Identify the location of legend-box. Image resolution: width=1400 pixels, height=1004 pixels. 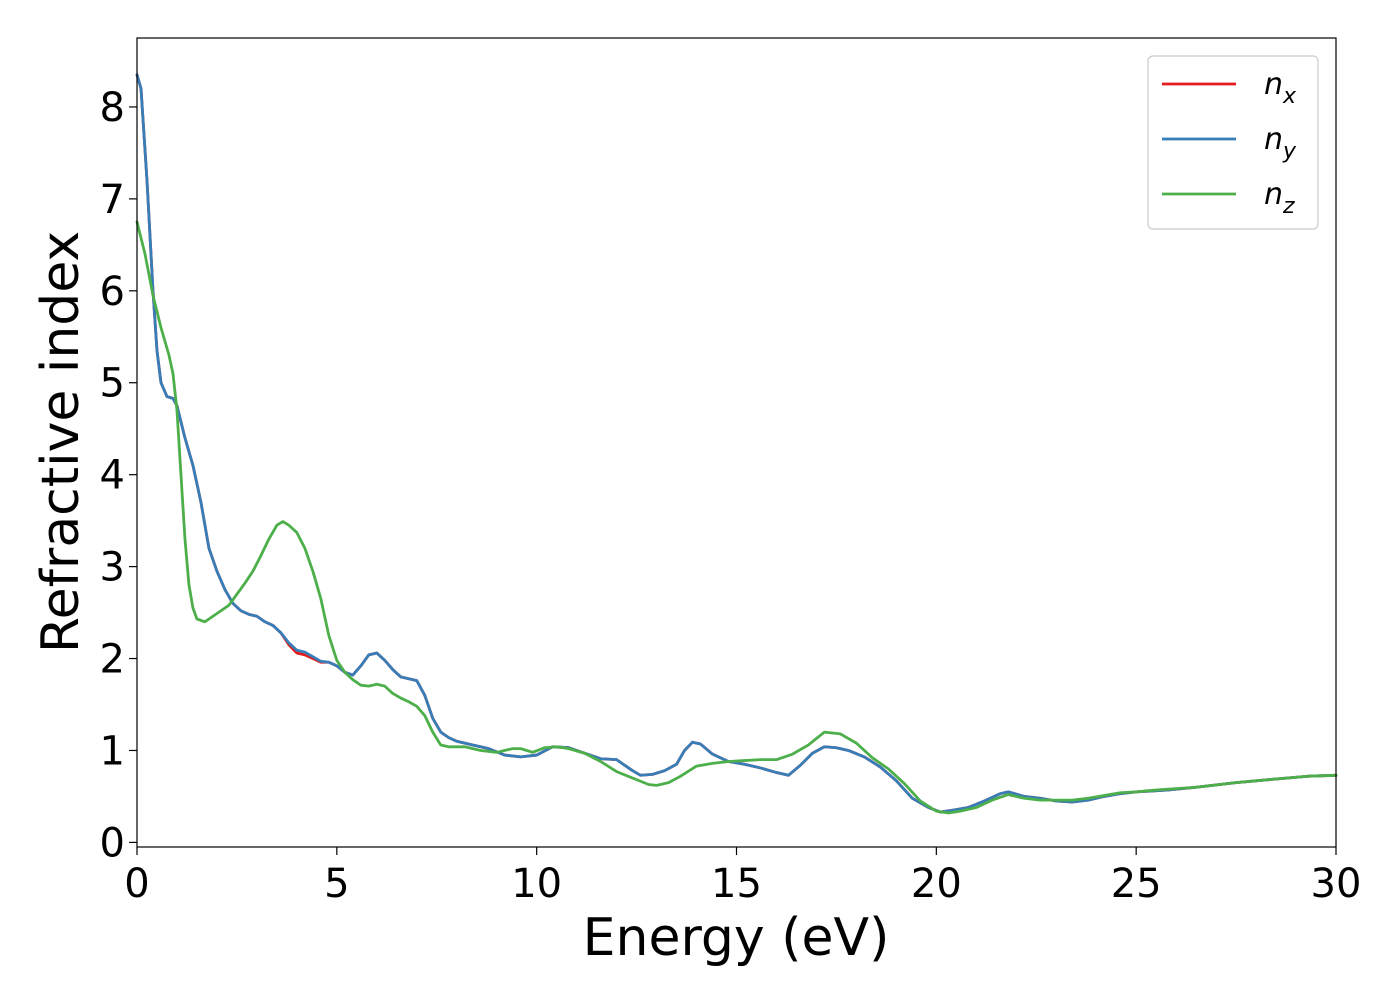
(1233, 142).